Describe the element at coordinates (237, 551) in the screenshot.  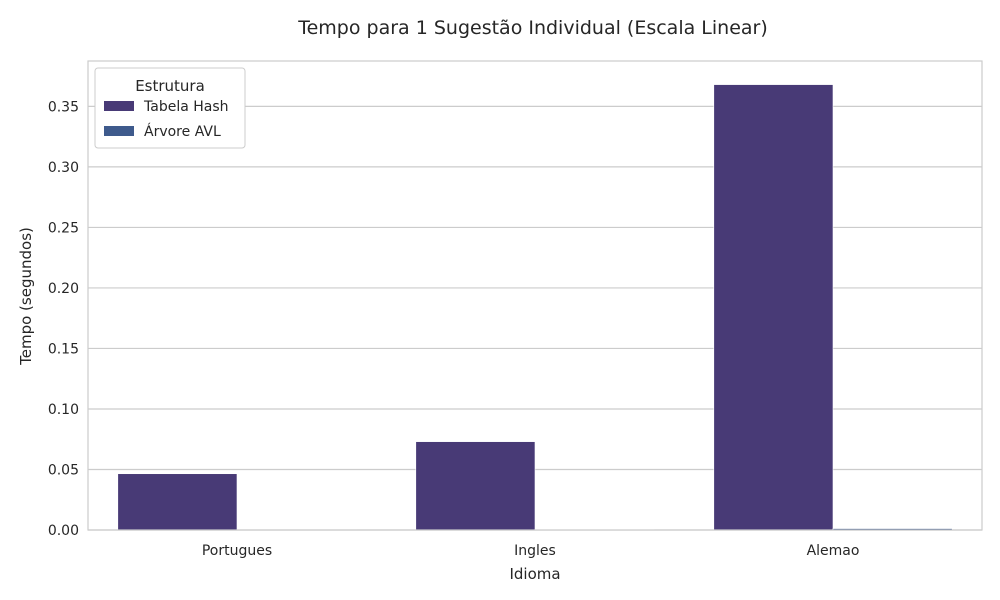
I see `x-tick-label: Portugues` at that location.